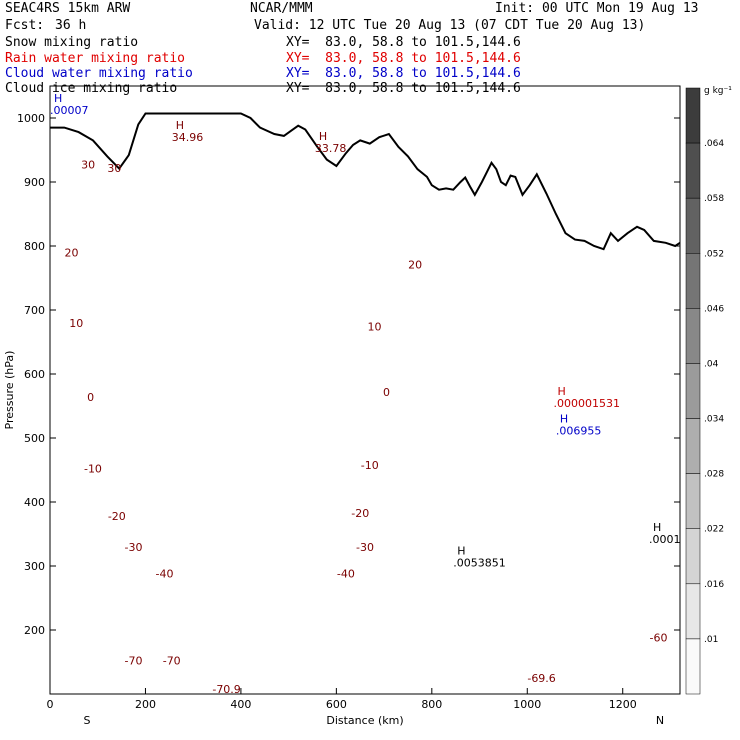  I want to click on forecast-hours: 36 h, so click(71, 25).